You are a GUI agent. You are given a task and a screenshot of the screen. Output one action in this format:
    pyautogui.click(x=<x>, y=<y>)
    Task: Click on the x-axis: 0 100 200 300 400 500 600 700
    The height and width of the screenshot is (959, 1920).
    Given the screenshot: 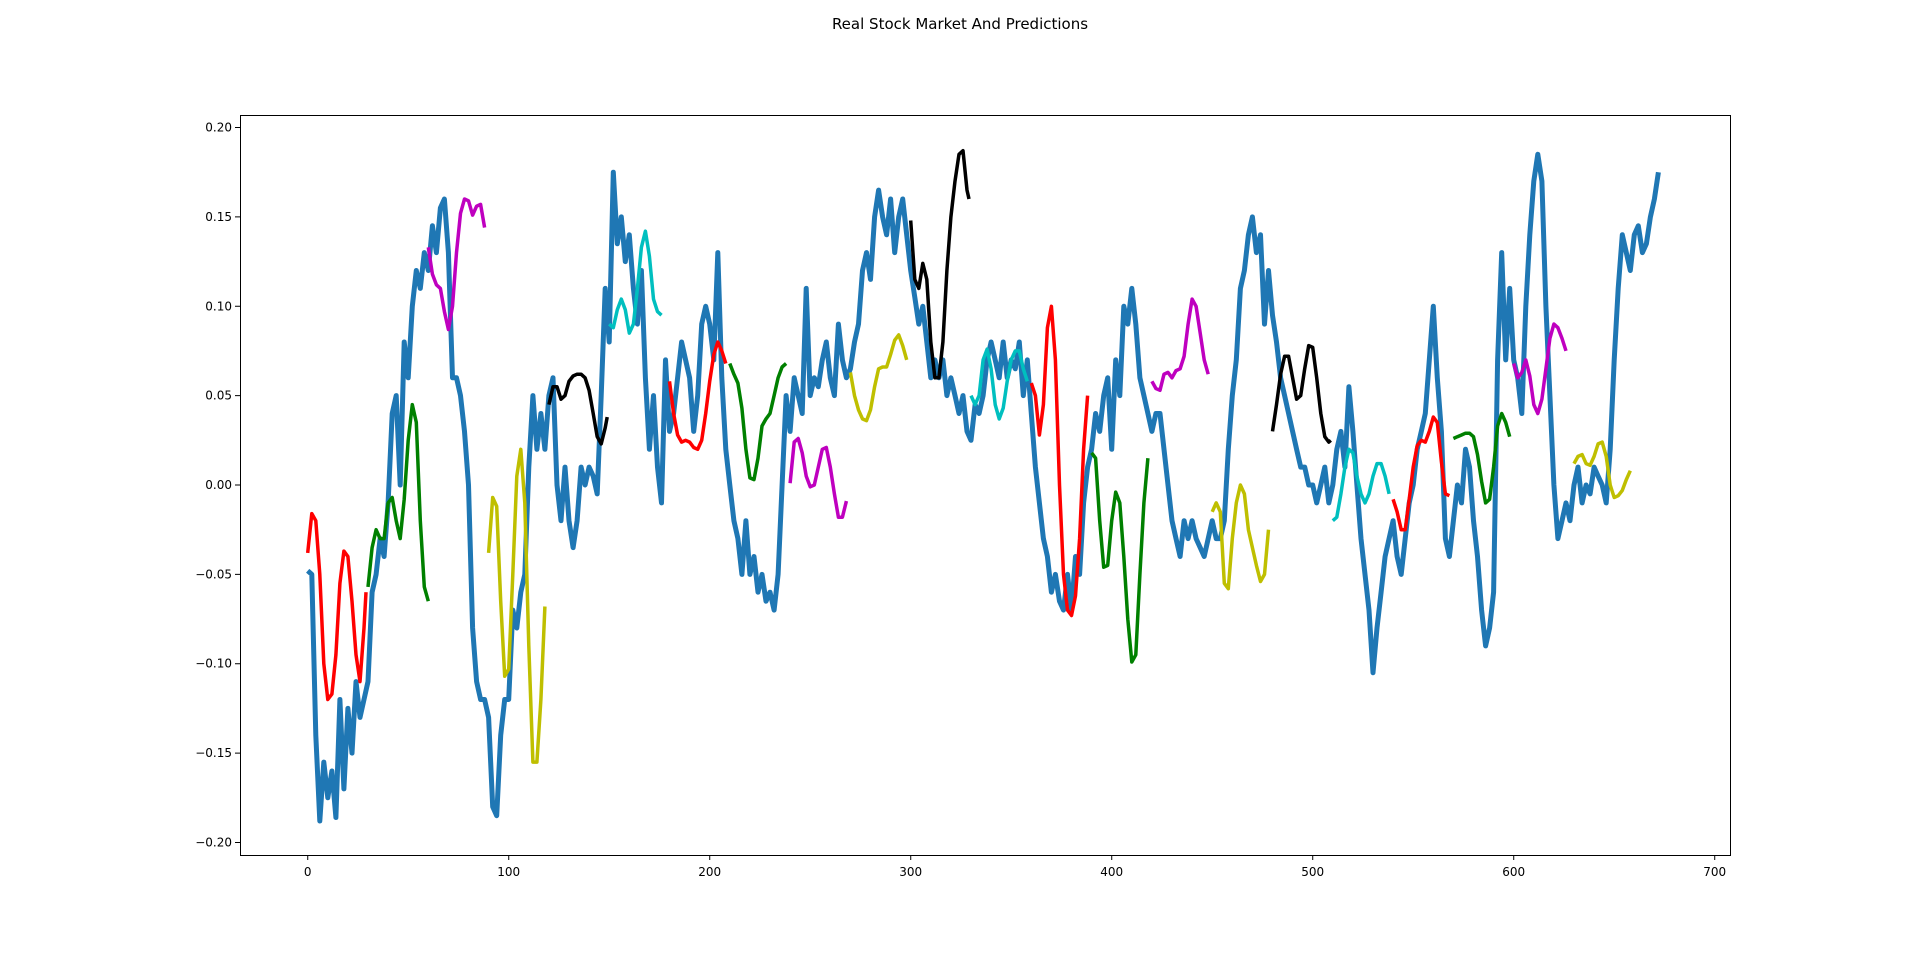 What is the action you would take?
    pyautogui.click(x=1015, y=867)
    